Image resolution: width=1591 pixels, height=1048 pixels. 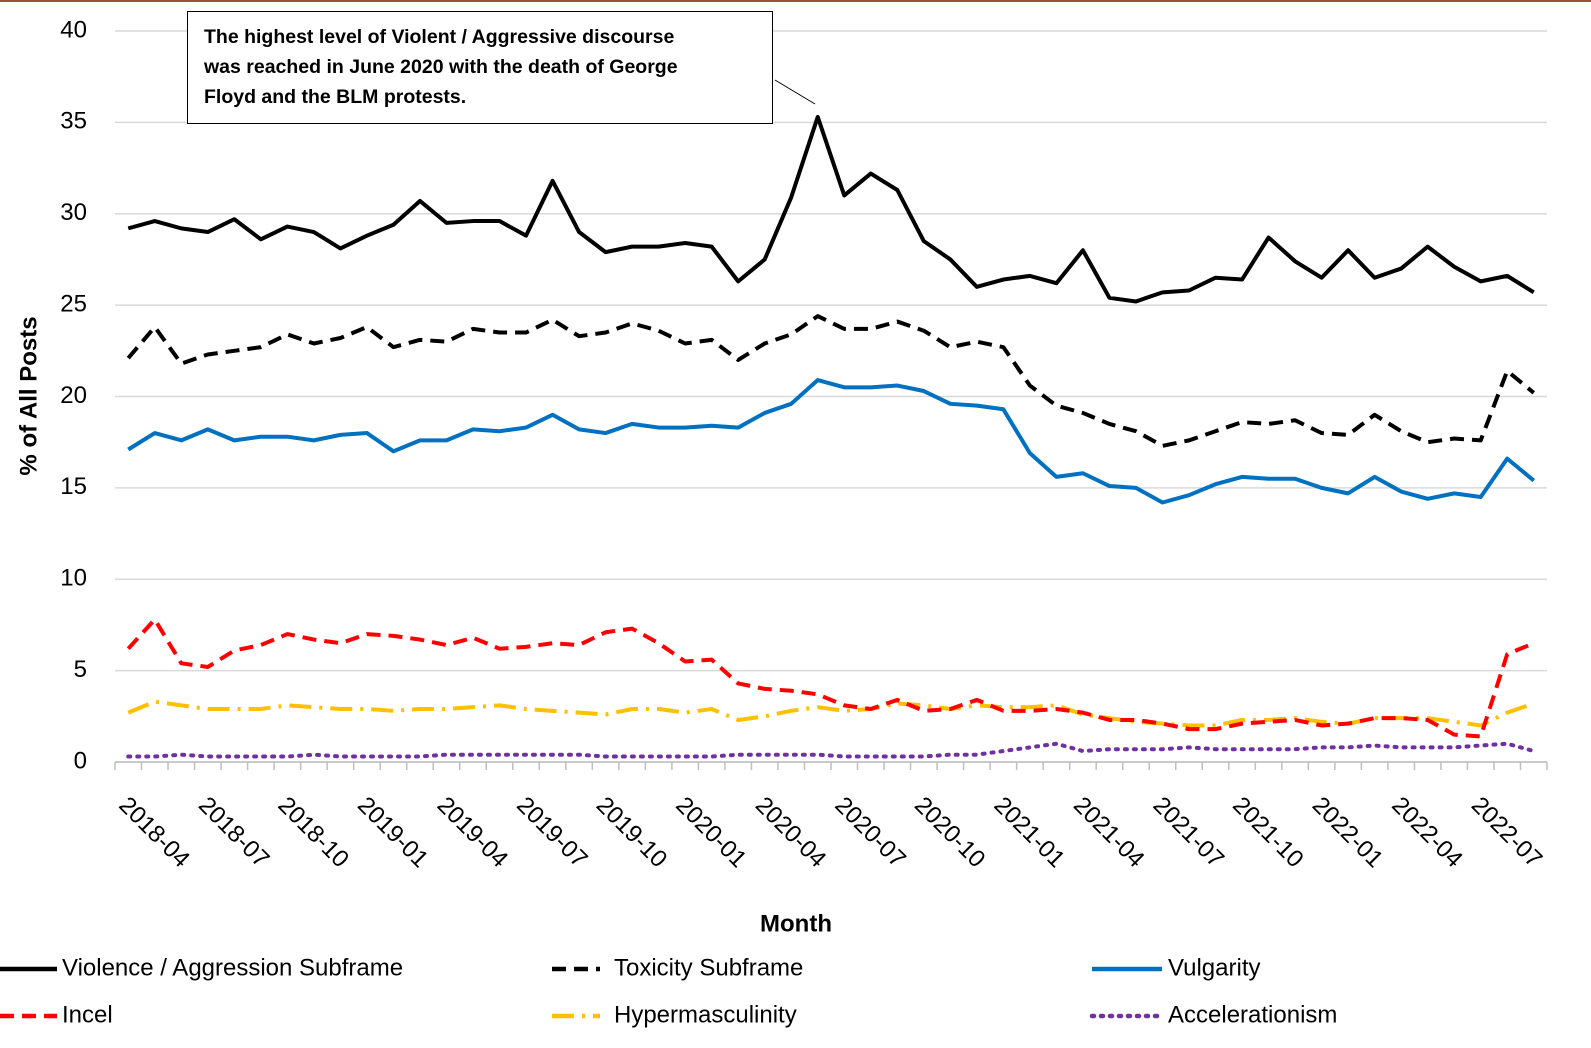 What do you see at coordinates (705, 1014) in the screenshot?
I see `legend-label: Hypermasculinity` at bounding box center [705, 1014].